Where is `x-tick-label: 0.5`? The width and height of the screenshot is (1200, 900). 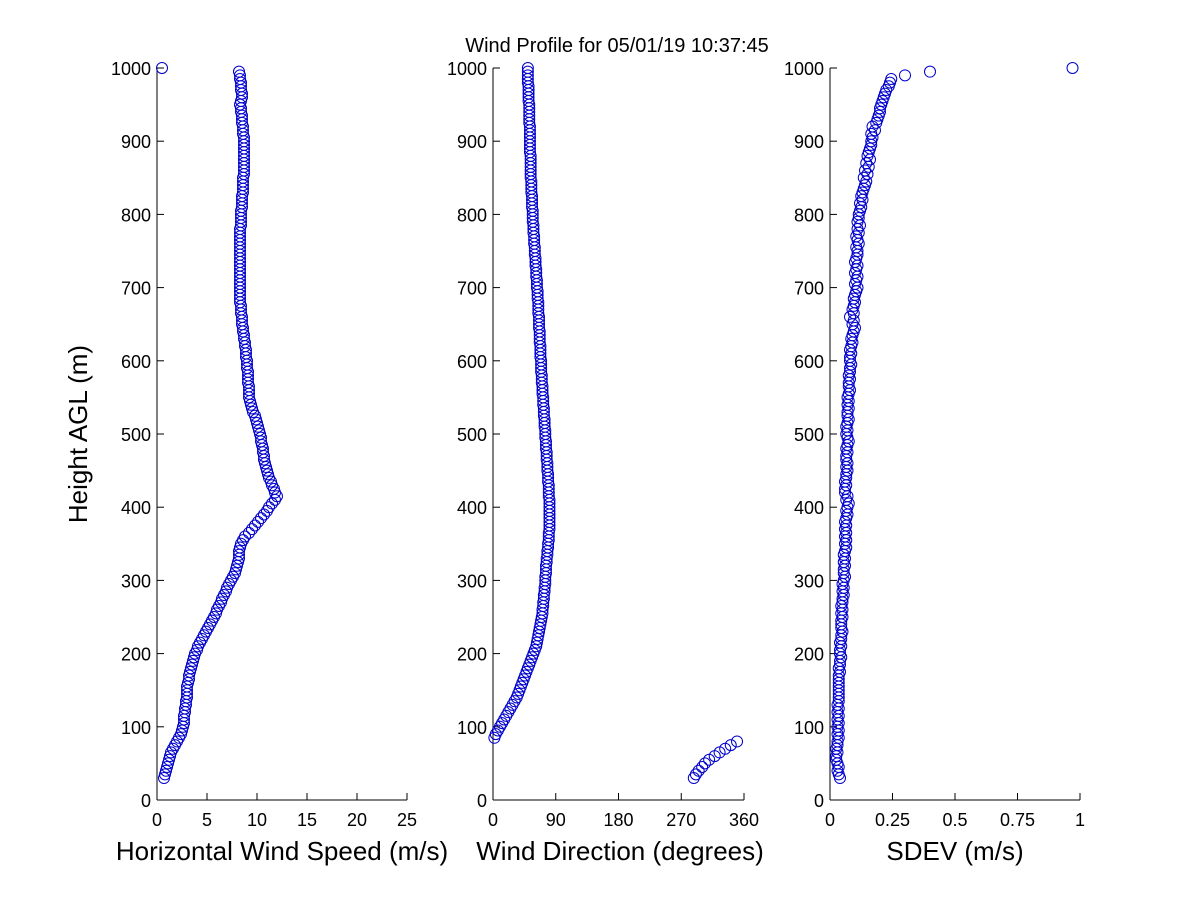
x-tick-label: 0.5 is located at coordinates (954, 820).